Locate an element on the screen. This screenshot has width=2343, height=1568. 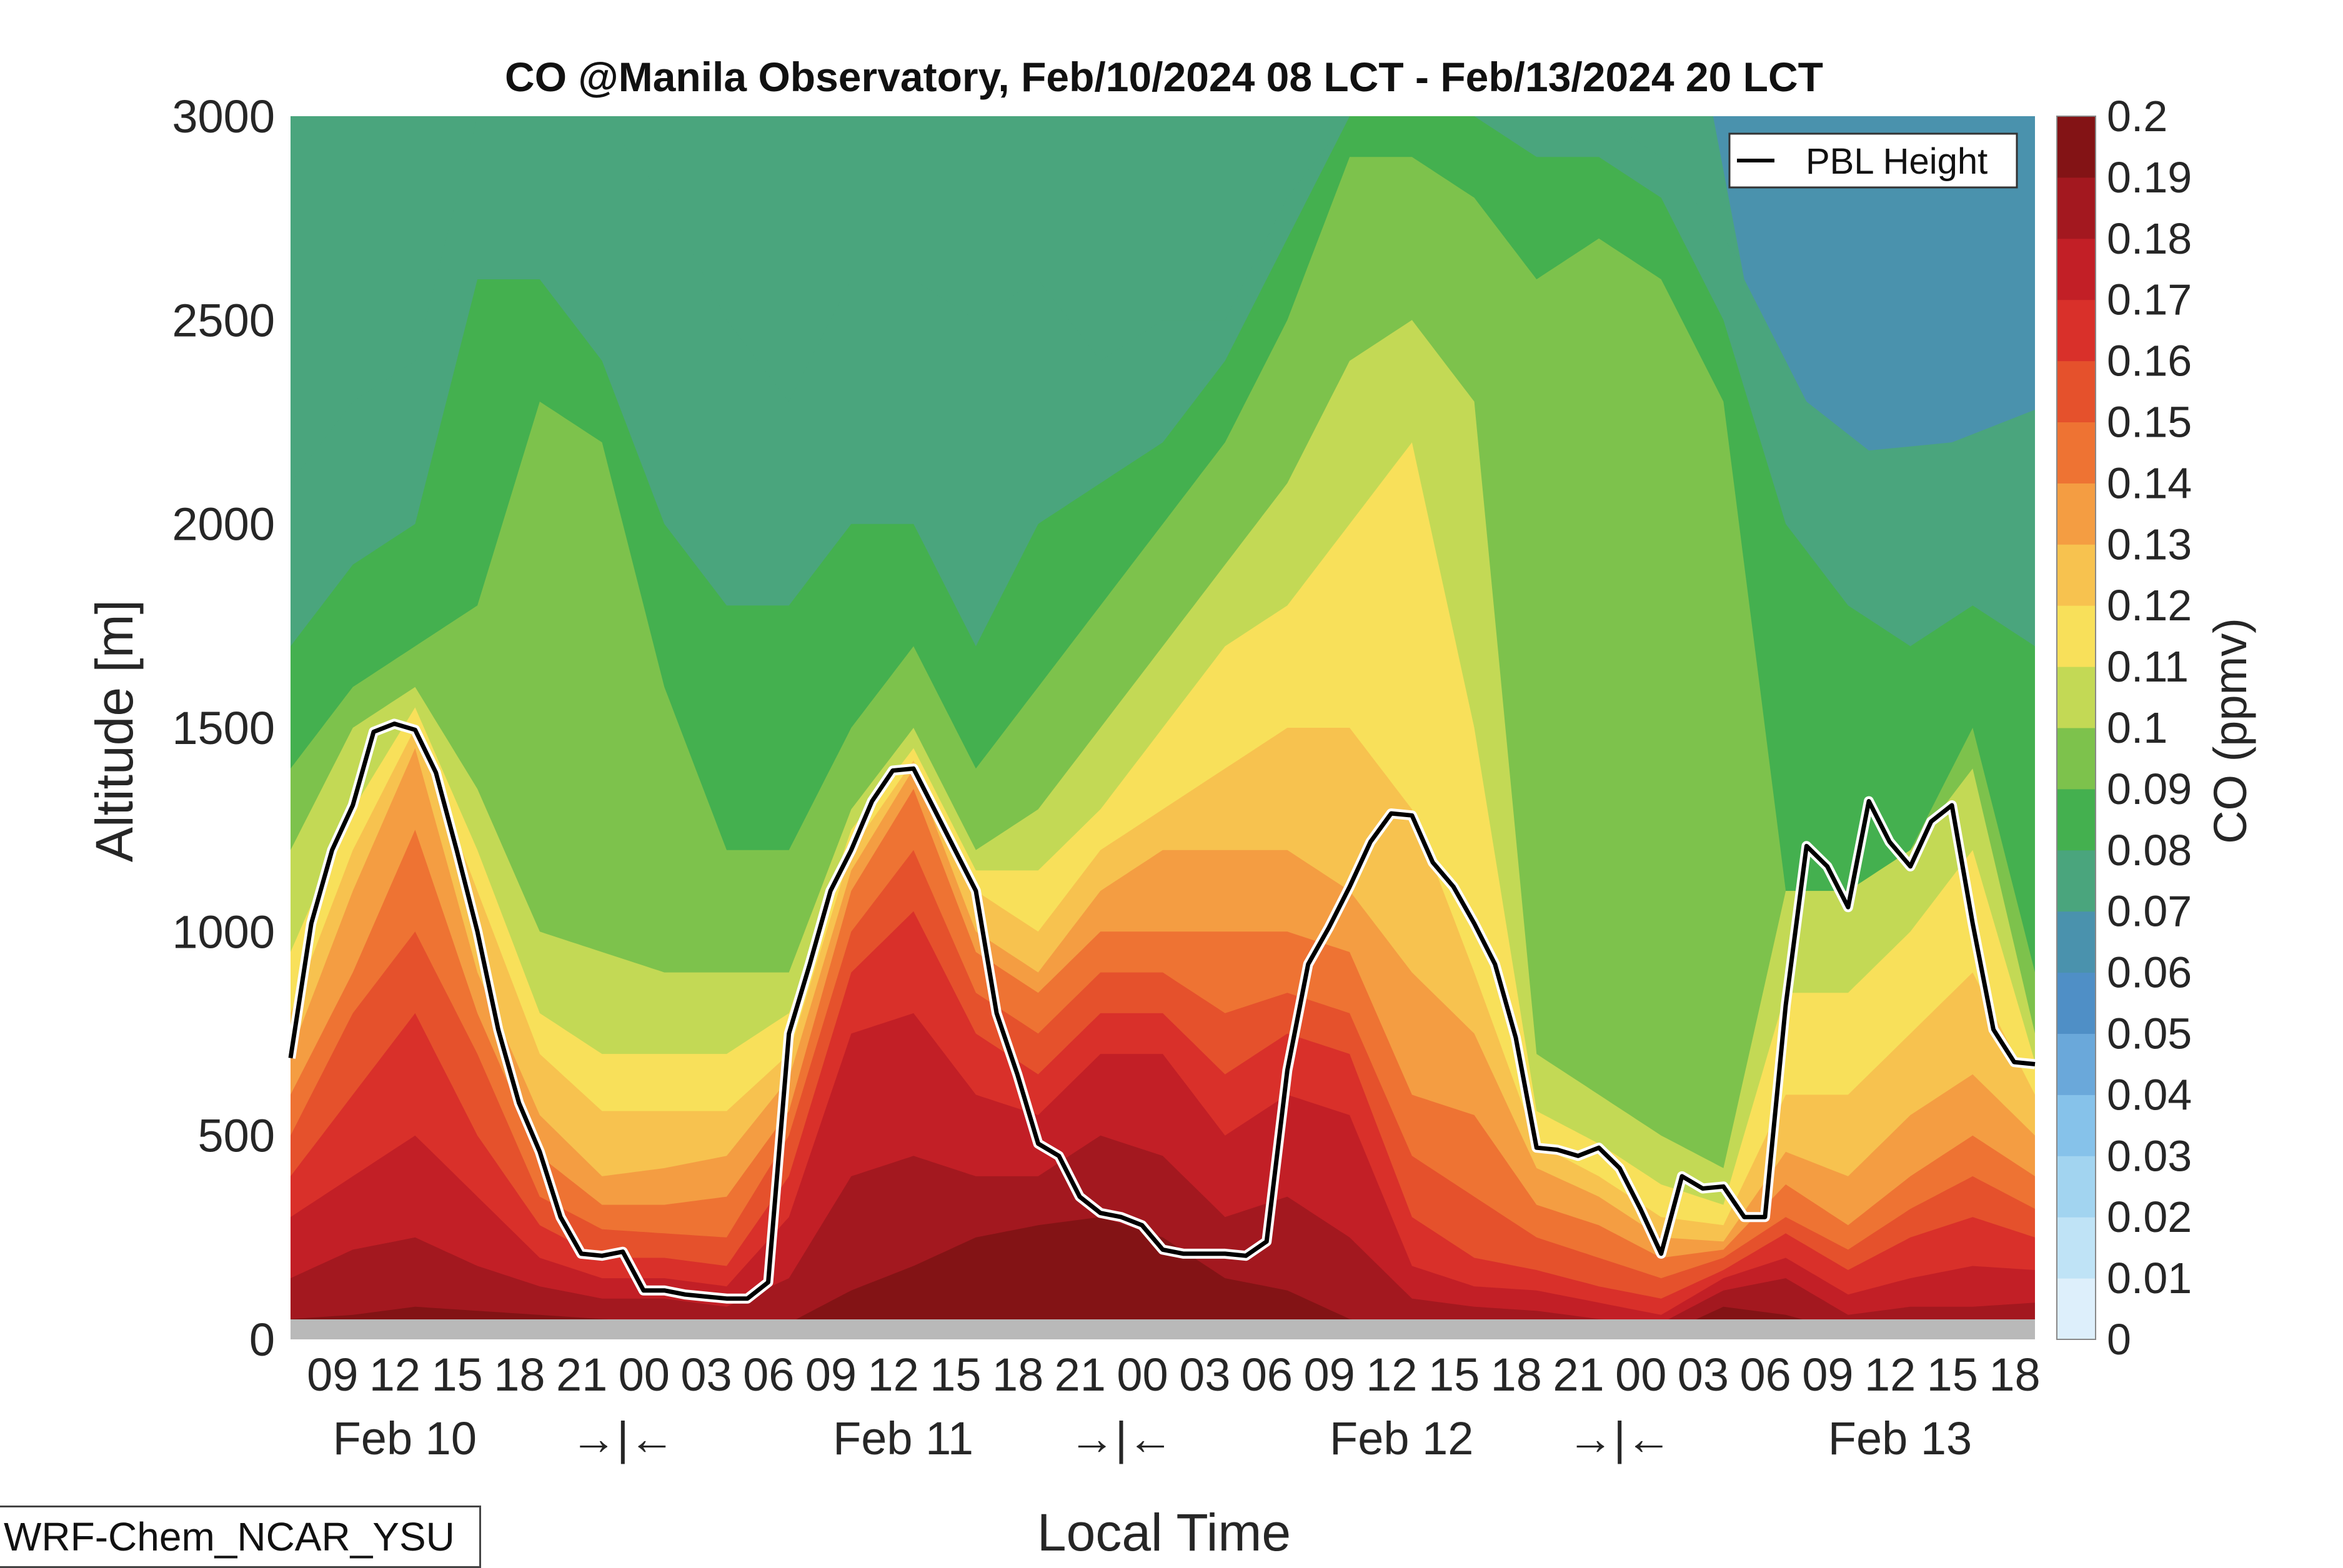
y-tick-label: 0 is located at coordinates (262, 1340).